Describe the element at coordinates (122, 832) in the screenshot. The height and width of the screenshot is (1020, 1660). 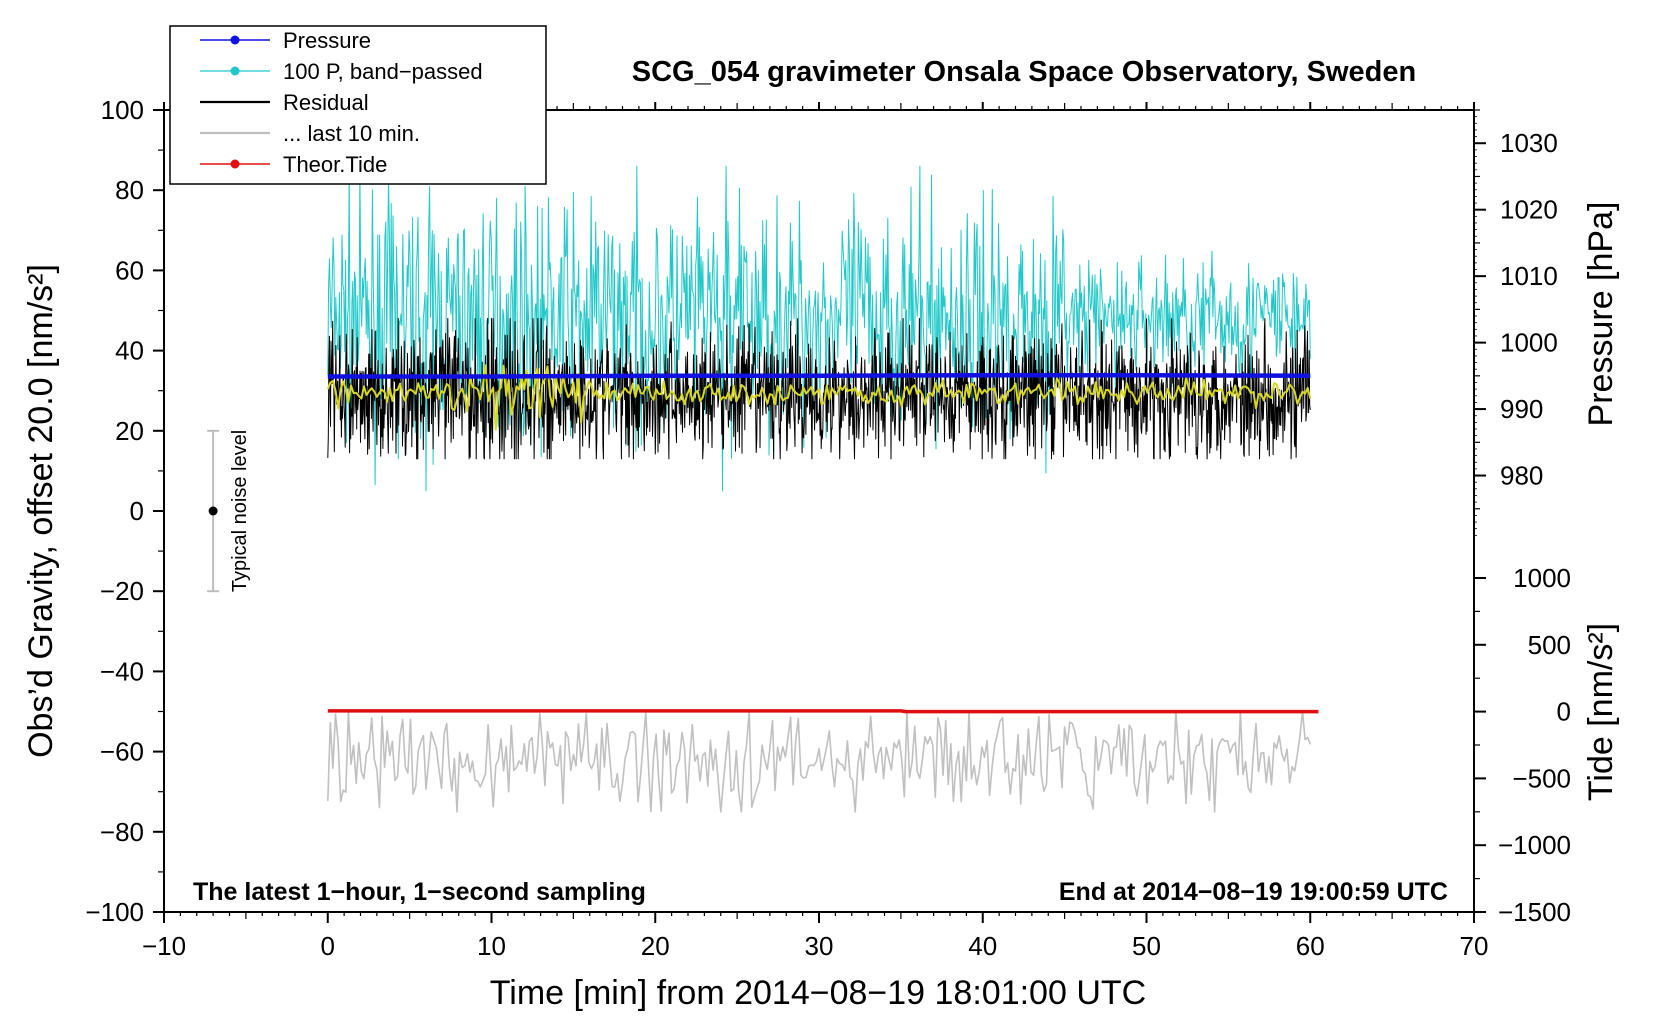
I see `y-tick-label: −80` at that location.